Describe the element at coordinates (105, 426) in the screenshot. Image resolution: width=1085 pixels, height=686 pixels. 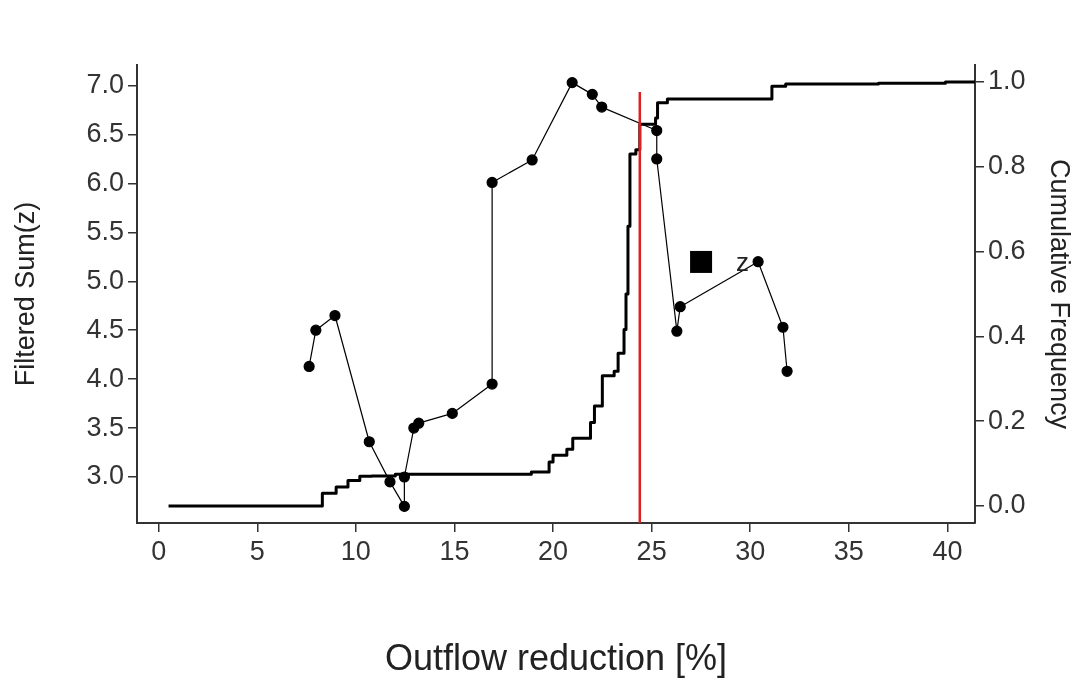
I see `y-tick-label: 3.5` at that location.